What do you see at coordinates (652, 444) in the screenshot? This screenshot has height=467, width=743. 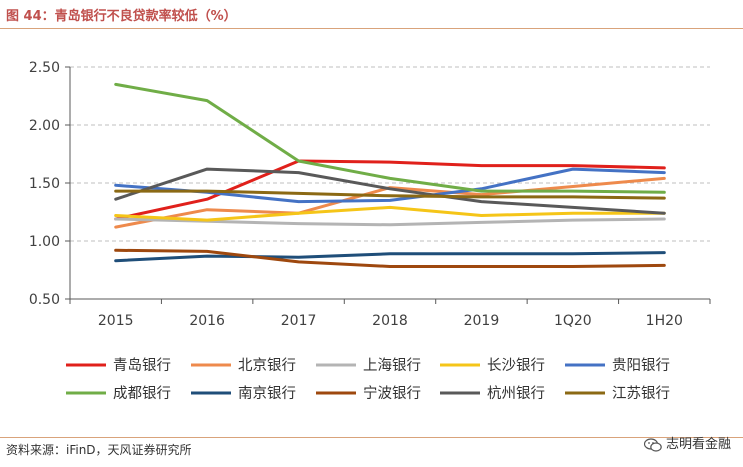 I see `wechat-icon` at bounding box center [652, 444].